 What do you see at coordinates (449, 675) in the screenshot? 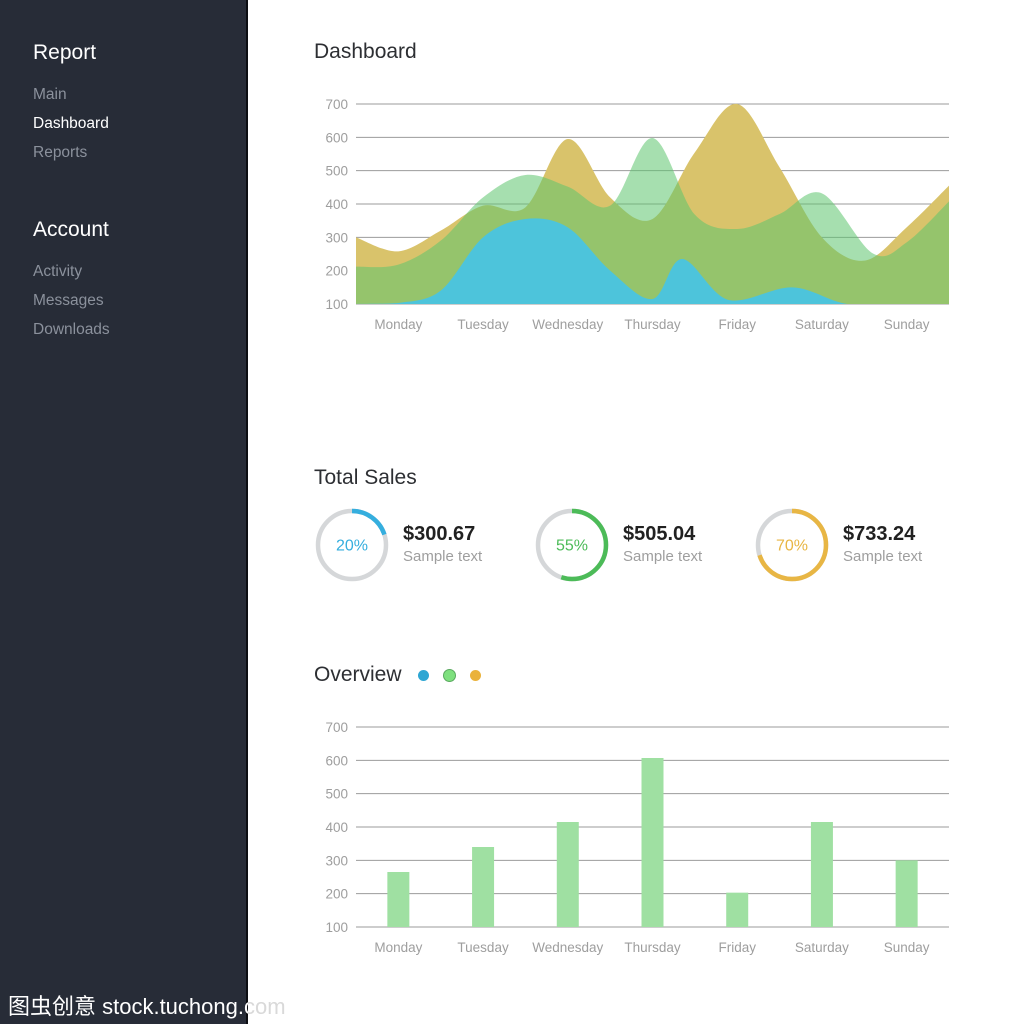
I see `legend-green-dot` at bounding box center [449, 675].